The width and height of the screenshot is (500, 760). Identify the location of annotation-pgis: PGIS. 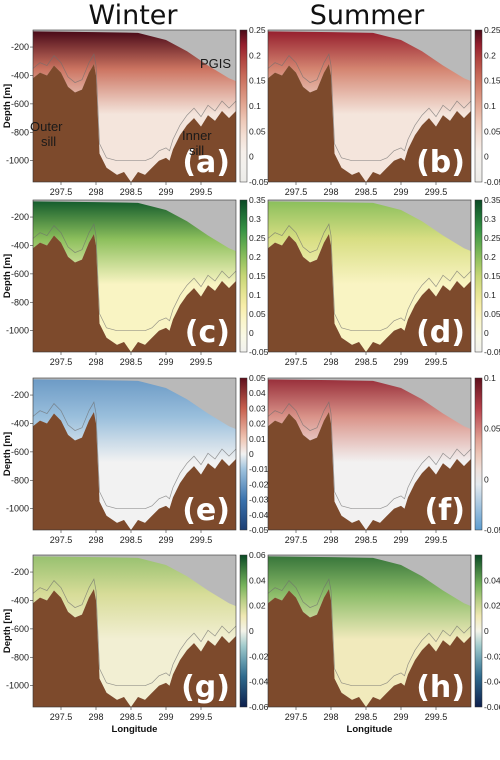
(215, 63).